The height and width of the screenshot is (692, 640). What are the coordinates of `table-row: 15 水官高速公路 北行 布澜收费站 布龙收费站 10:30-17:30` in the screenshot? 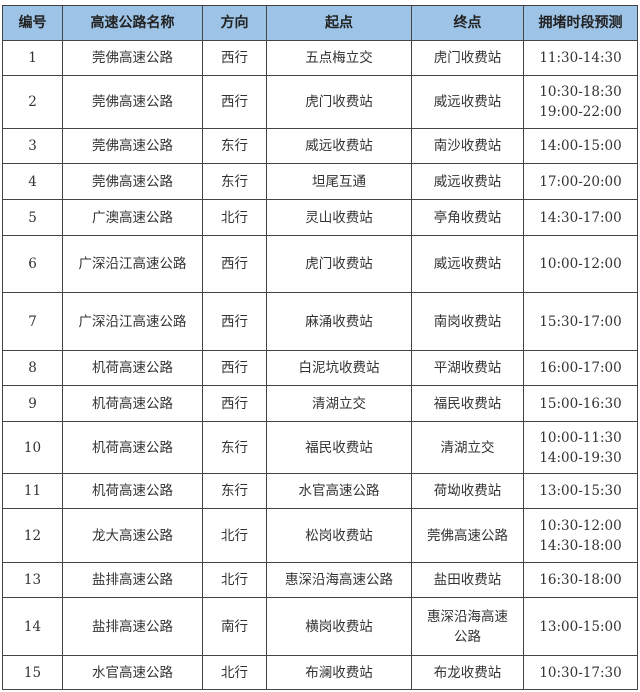 It's located at (320, 672).